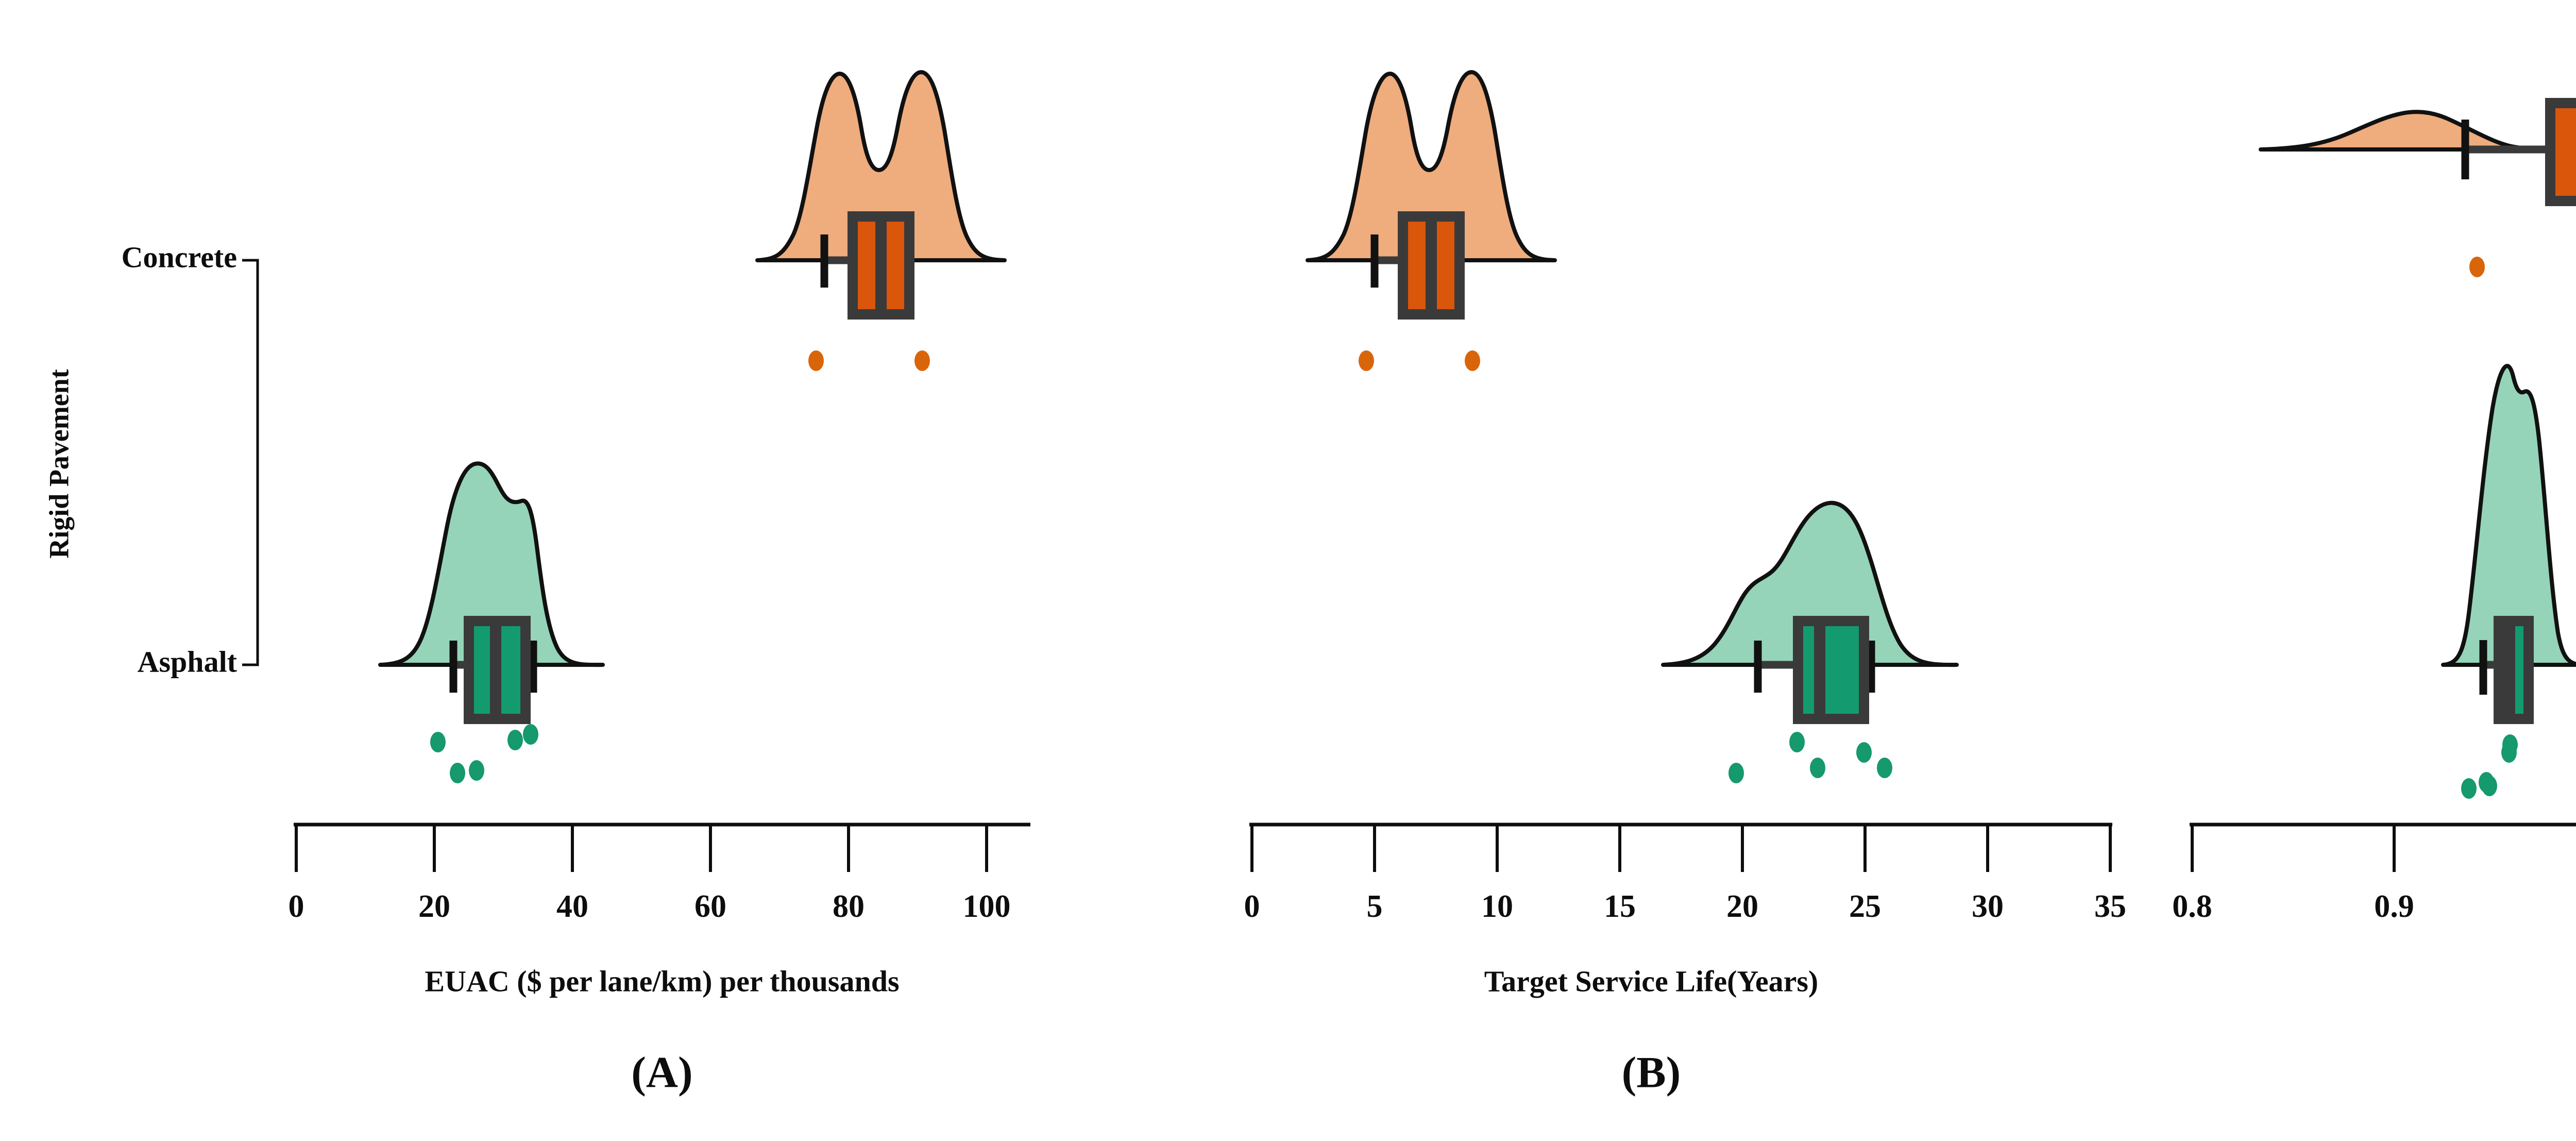 Image resolution: width=2576 pixels, height=1141 pixels. What do you see at coordinates (710, 907) in the screenshot?
I see `x-tick-label-a-3: 60` at bounding box center [710, 907].